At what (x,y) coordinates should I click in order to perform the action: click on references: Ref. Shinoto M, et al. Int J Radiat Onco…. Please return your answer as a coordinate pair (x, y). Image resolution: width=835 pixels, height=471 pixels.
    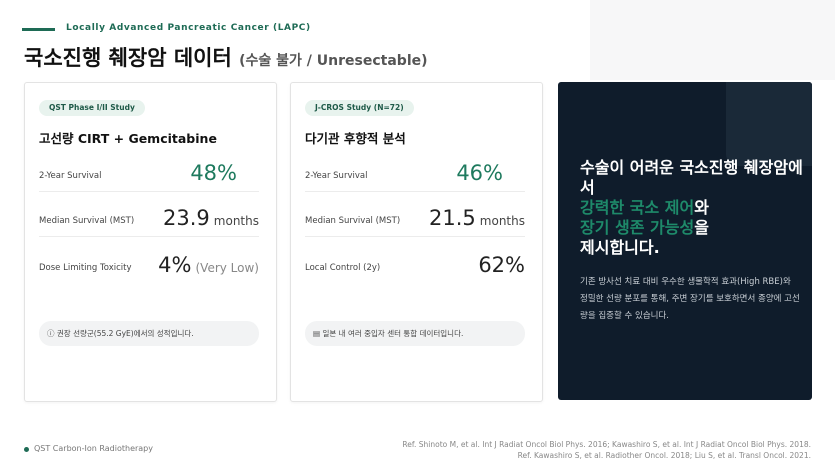
    Looking at the image, I should click on (606, 450).